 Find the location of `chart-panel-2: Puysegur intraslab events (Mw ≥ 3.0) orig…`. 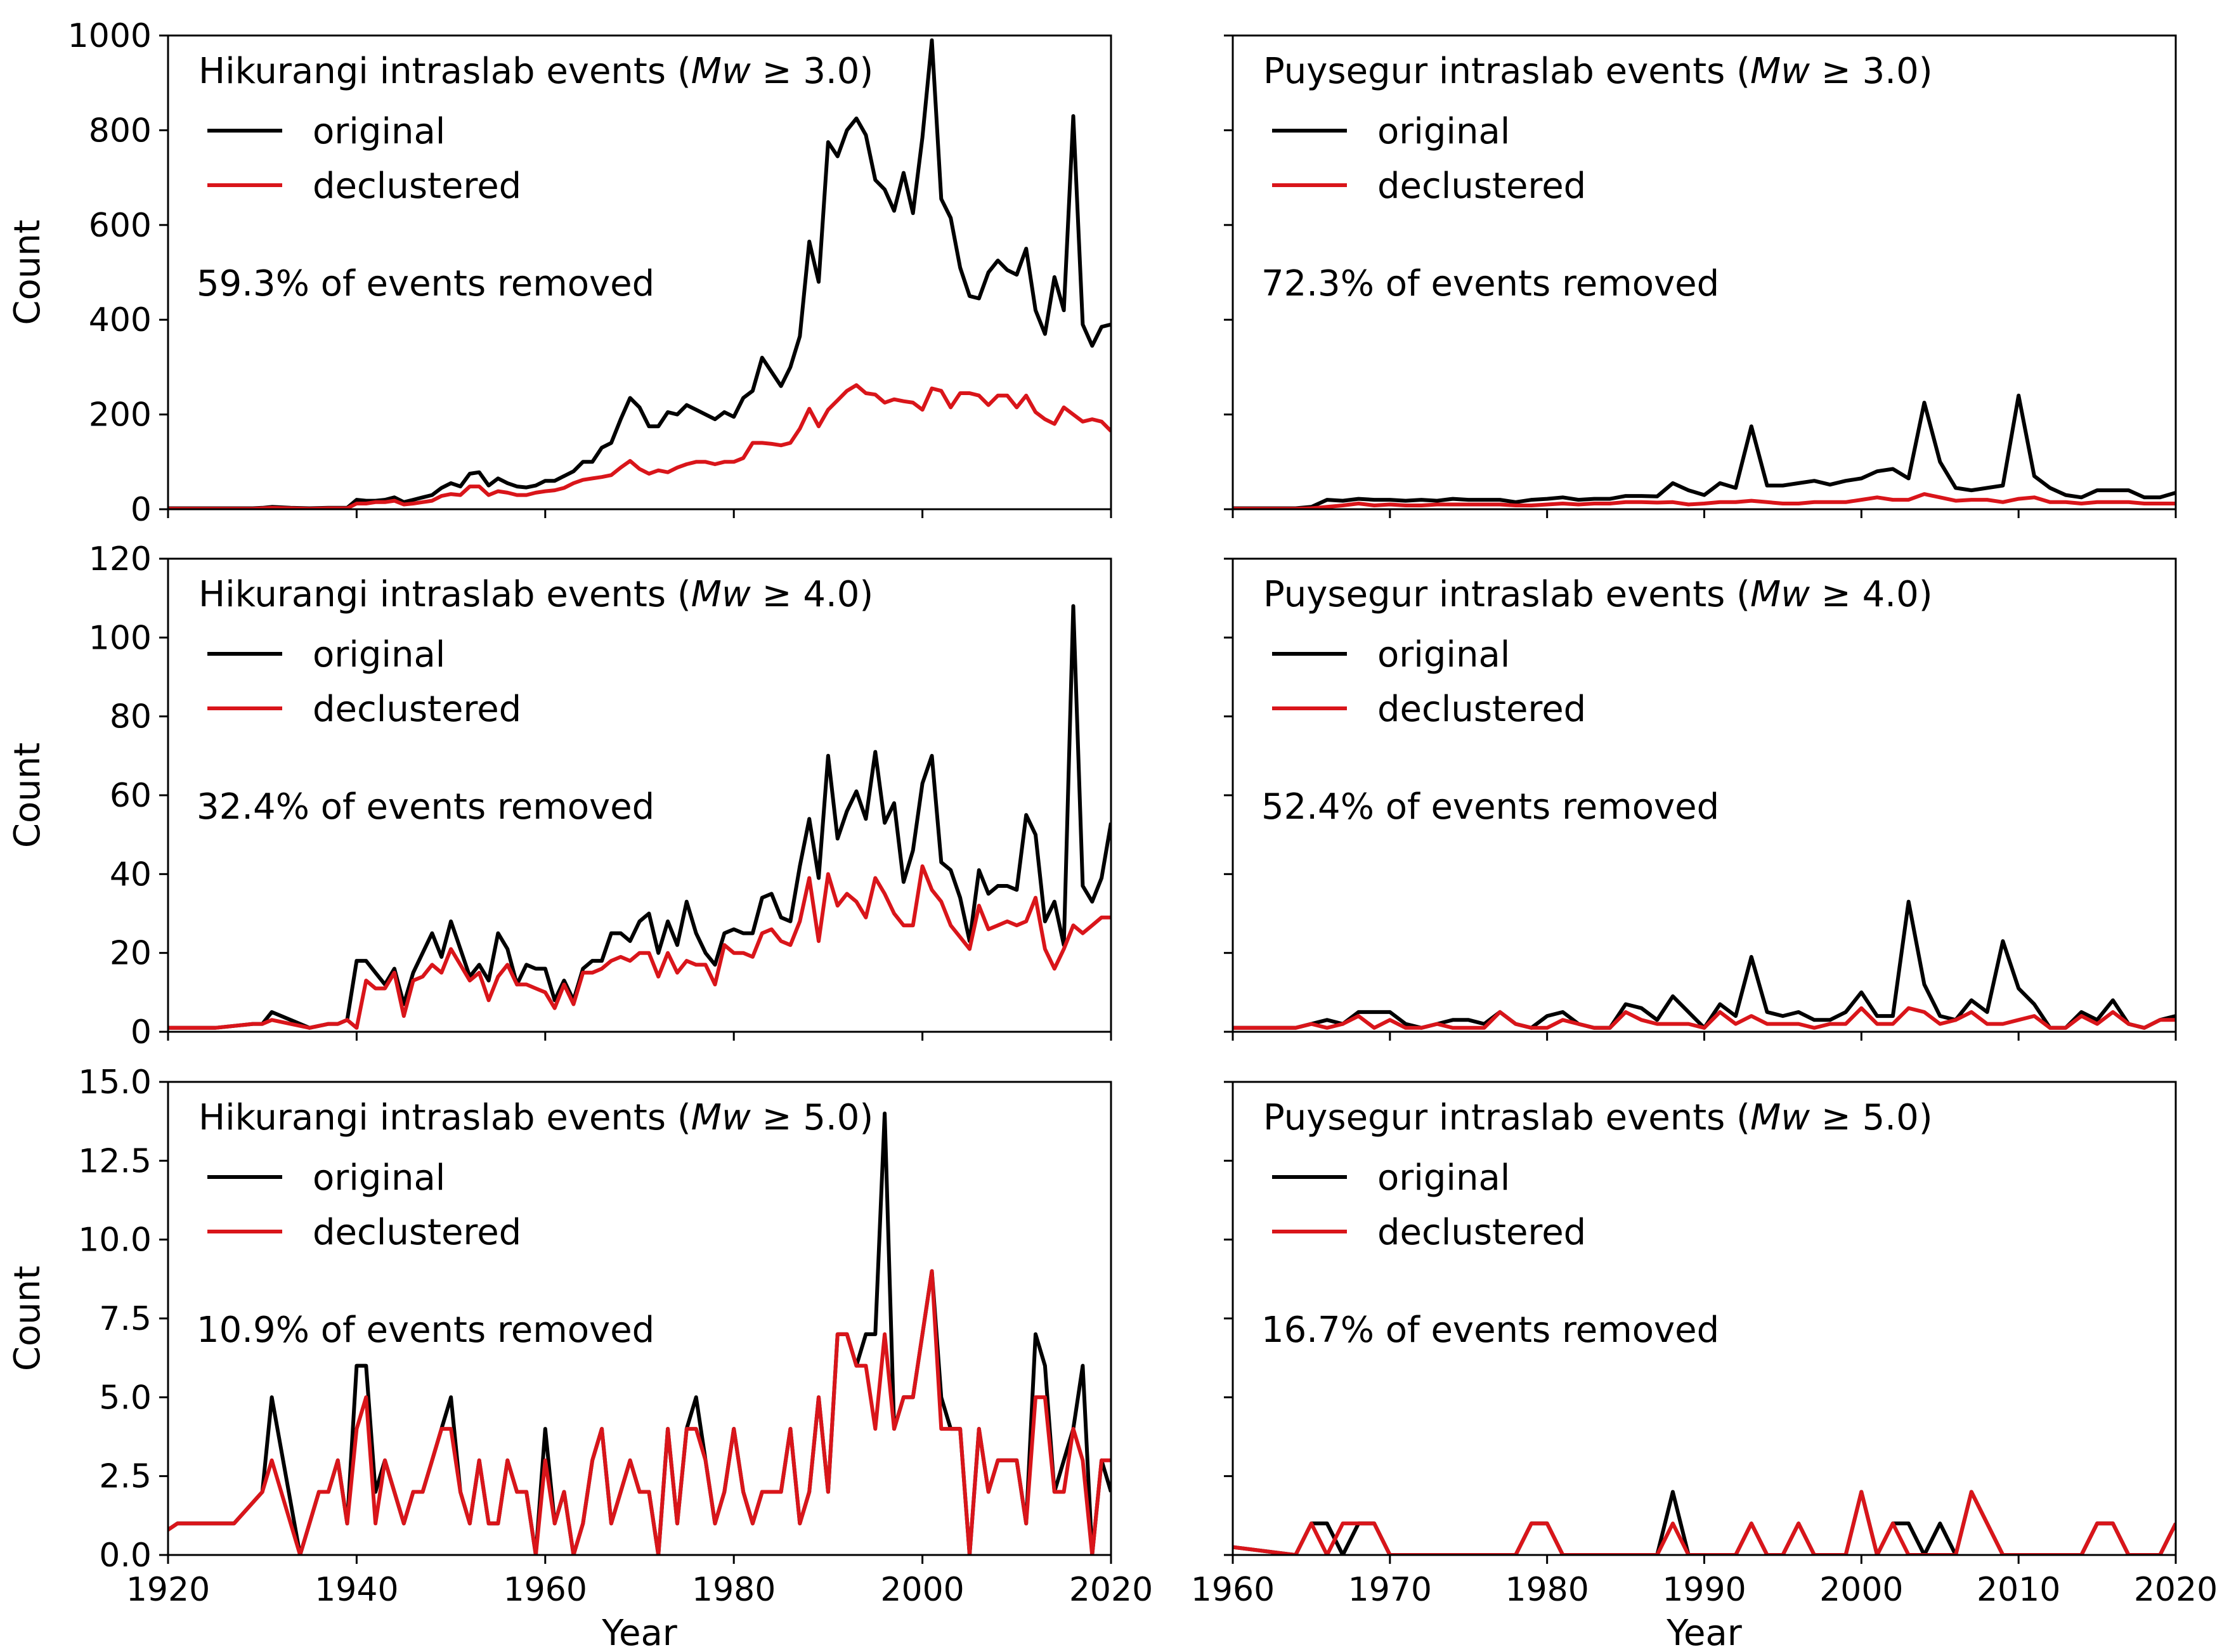

chart-panel-2: Puysegur intraslab events (Mw ≥ 3.0) orig… is located at coordinates (1700, 276).